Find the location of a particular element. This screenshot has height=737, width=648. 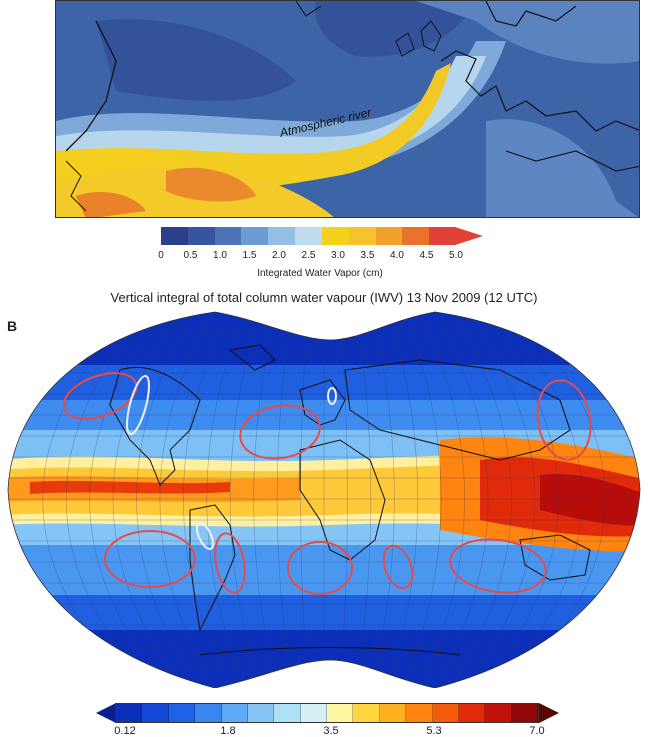

colorbar-a-tick-label: 3.0 is located at coordinates (338, 255).